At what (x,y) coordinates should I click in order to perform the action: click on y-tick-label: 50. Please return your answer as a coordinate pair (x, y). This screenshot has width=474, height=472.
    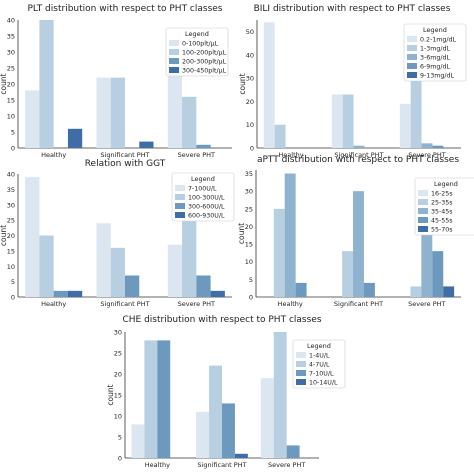
    Looking at the image, I should click on (250, 32).